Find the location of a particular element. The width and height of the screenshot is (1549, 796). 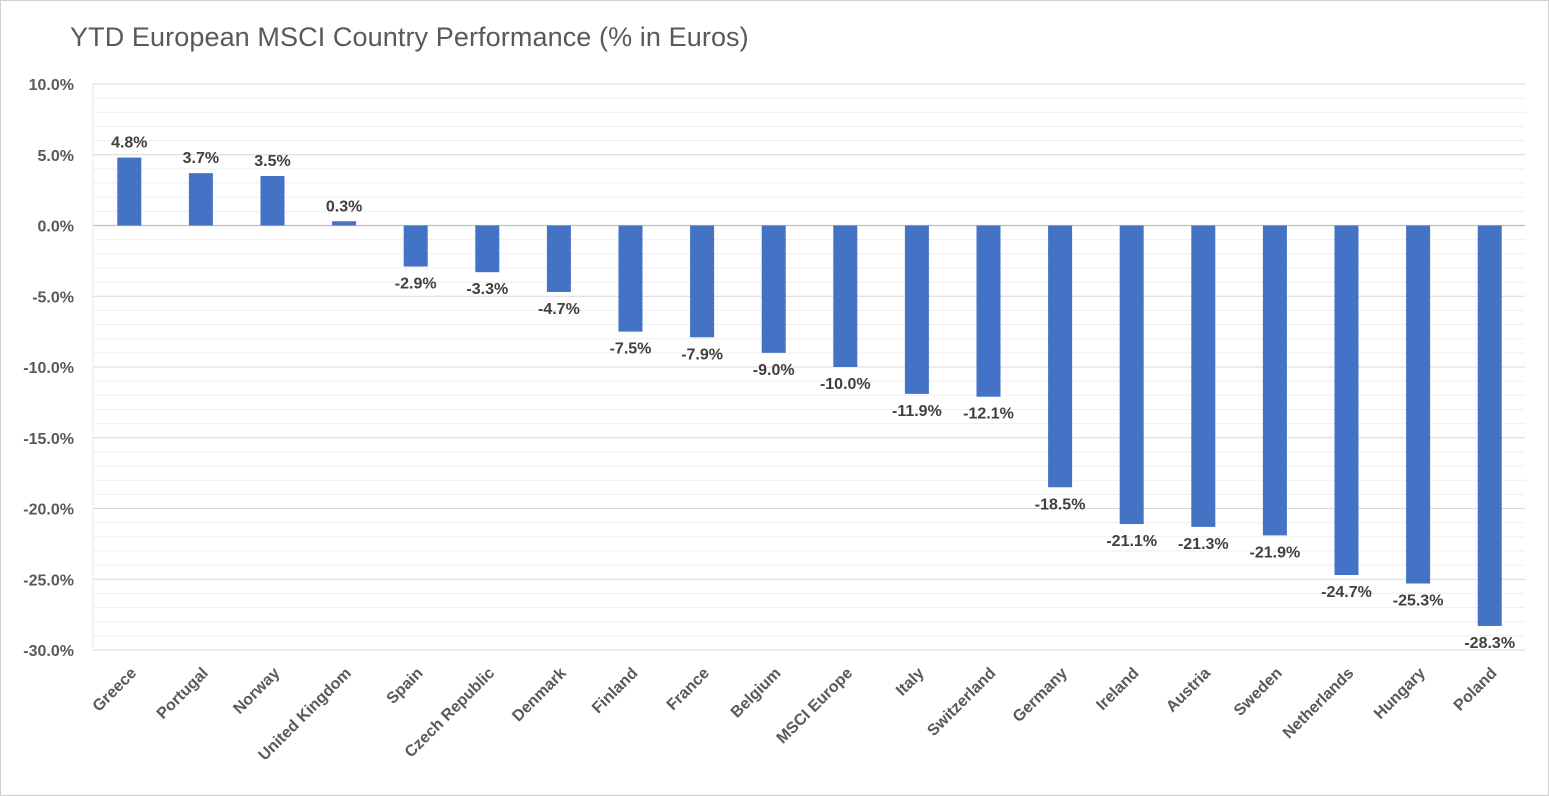

category-label: Netherlands is located at coordinates (1318, 703).